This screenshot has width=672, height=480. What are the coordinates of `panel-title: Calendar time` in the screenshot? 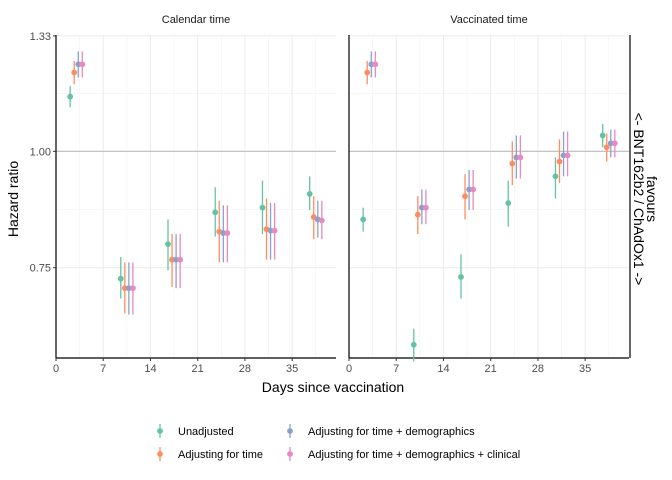 It's located at (196, 20).